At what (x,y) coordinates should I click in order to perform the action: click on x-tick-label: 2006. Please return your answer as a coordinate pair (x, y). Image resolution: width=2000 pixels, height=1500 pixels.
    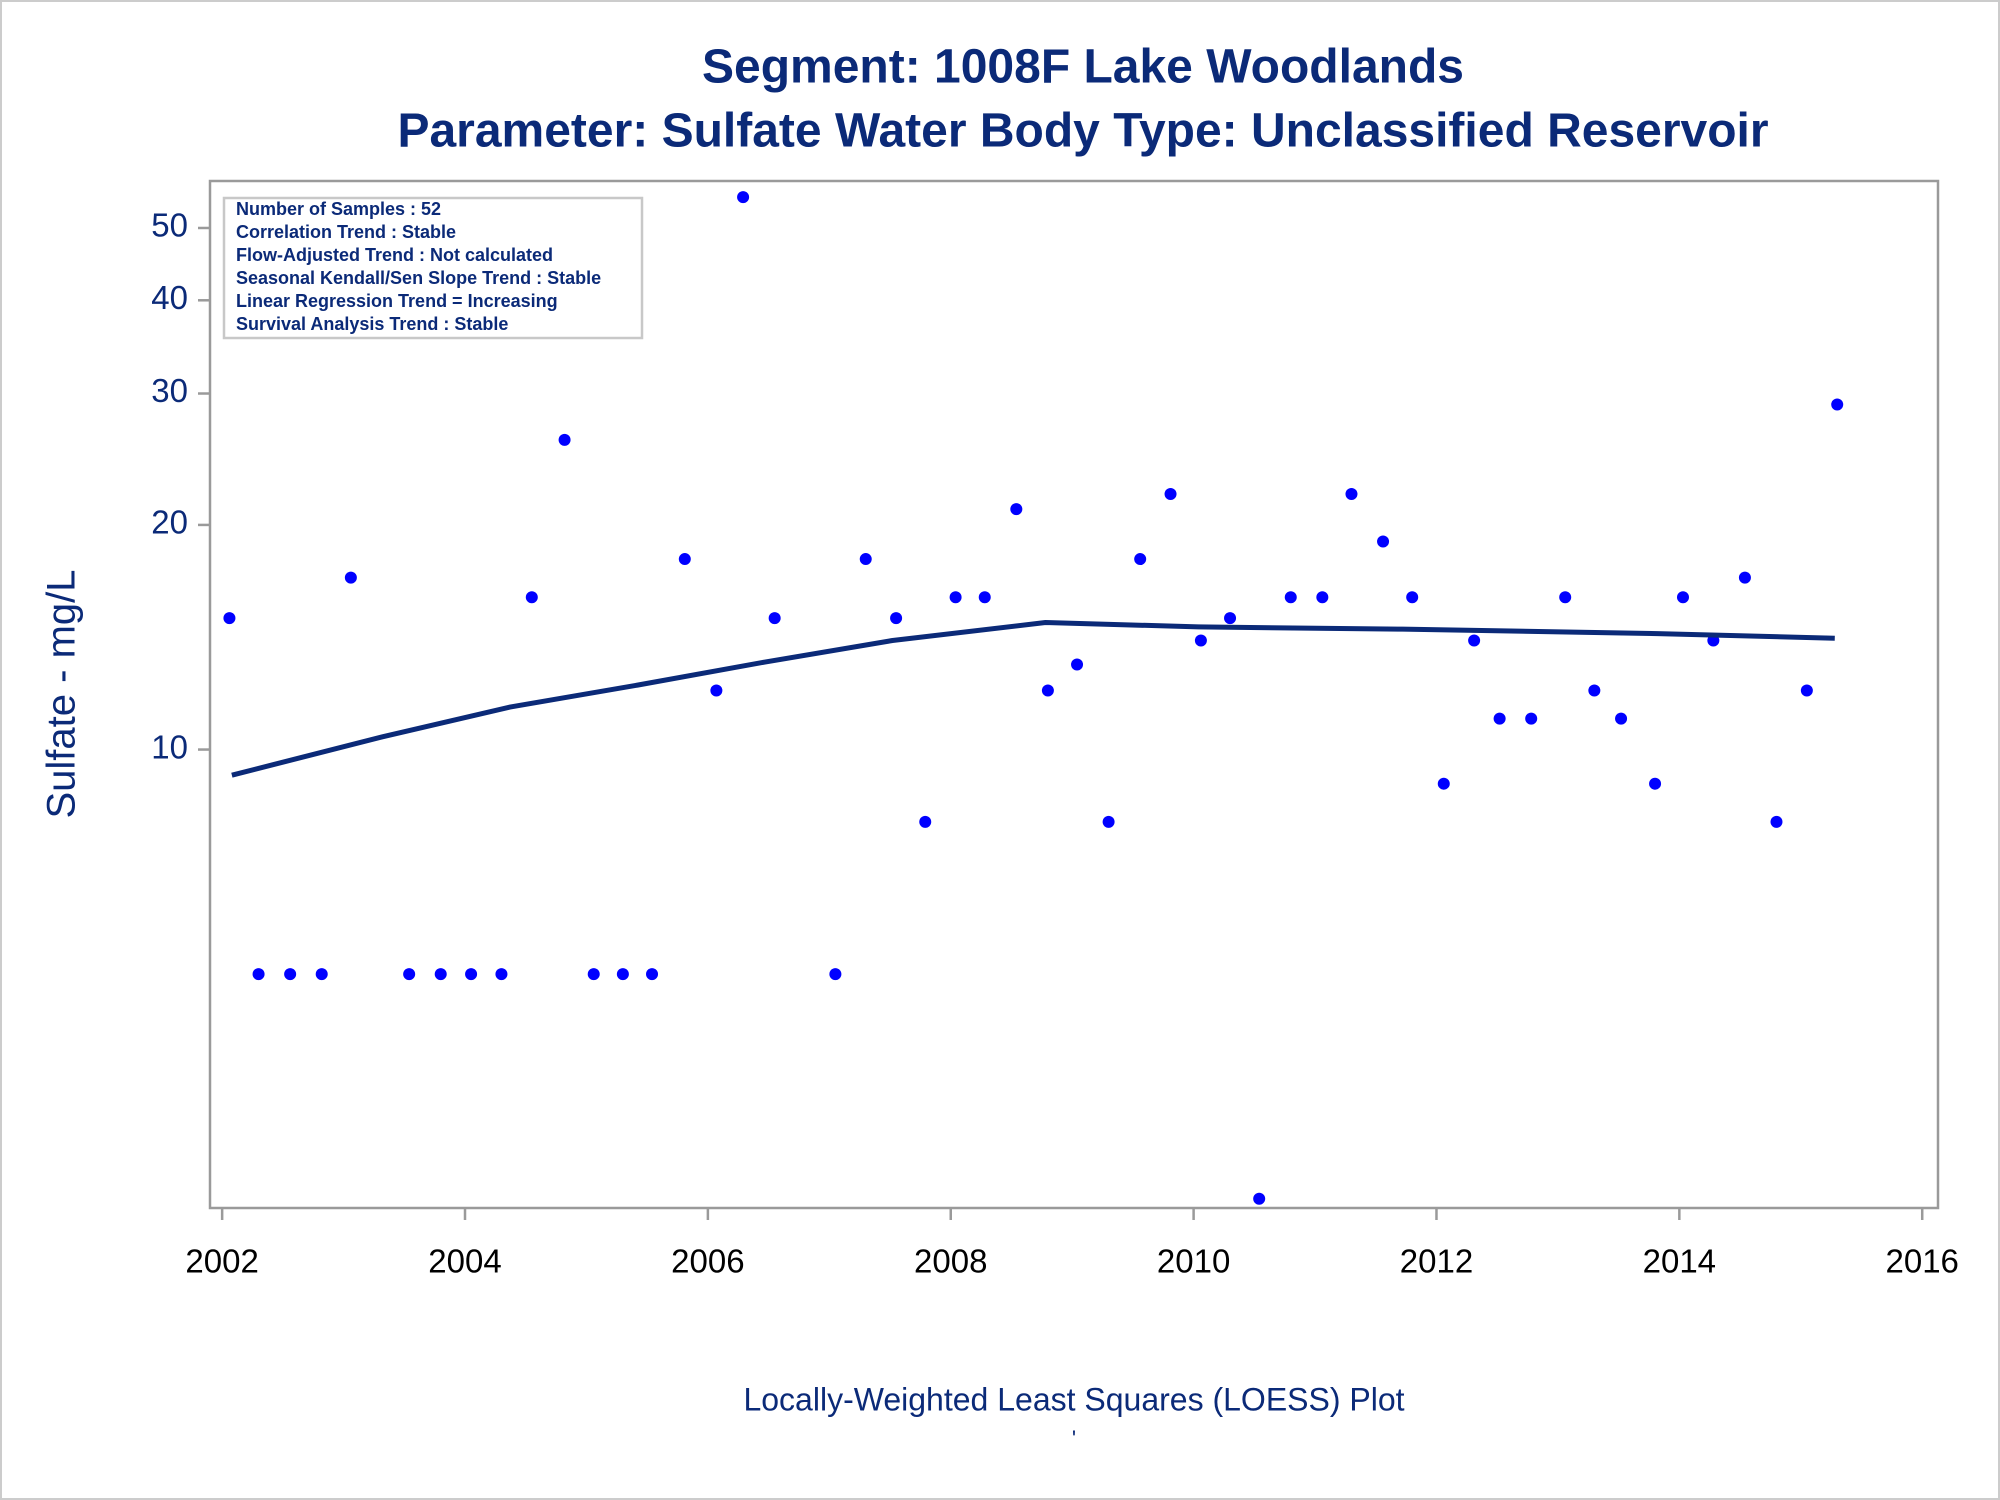
    Looking at the image, I should click on (707, 1261).